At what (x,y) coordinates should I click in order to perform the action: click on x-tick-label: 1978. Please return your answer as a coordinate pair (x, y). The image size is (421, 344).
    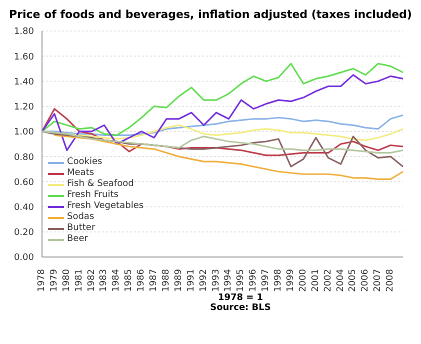
    Looking at the image, I should click on (42, 280).